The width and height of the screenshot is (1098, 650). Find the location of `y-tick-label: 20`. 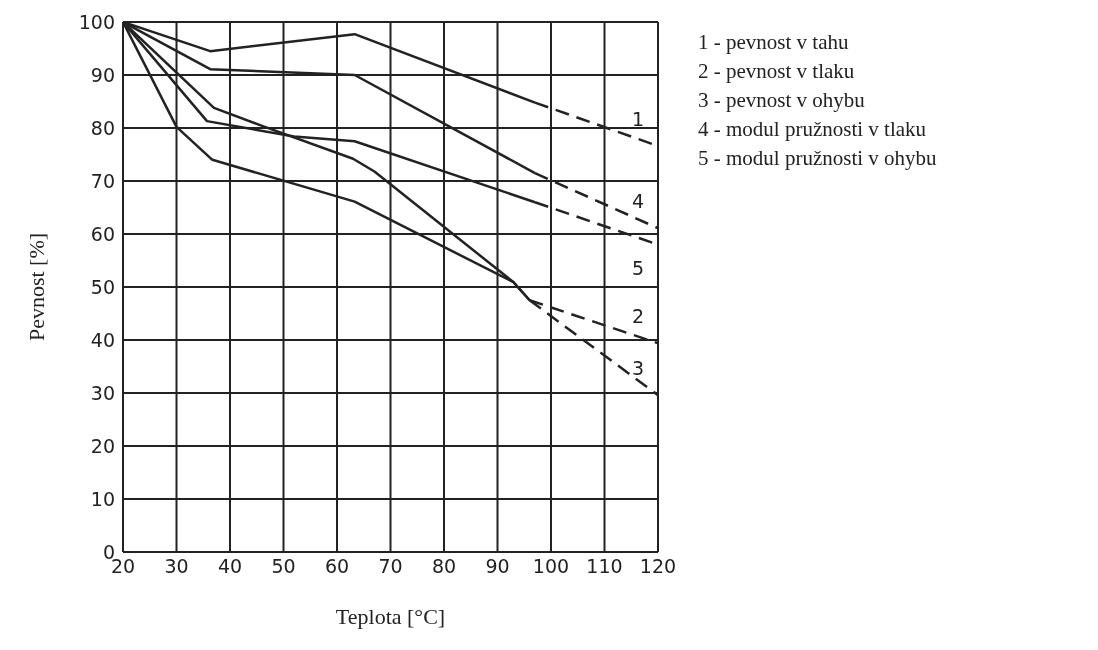

y-tick-label: 20 is located at coordinates (102, 445).